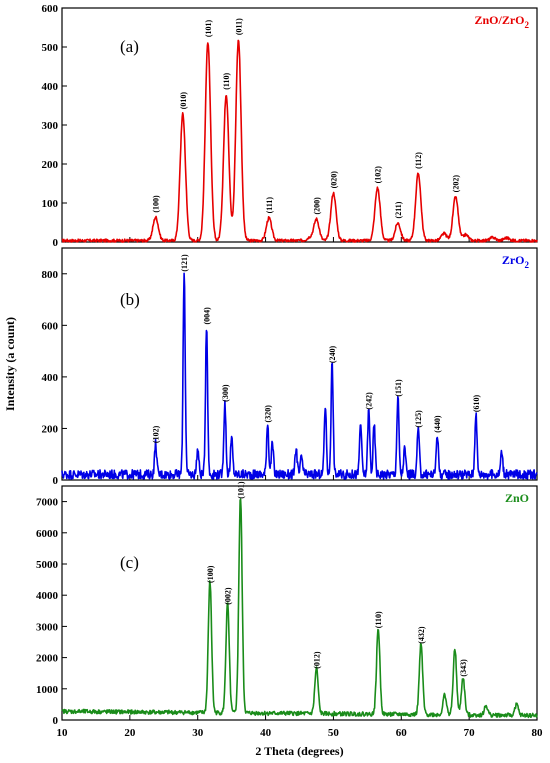 Image resolution: width=550 pixels, height=763 pixels. What do you see at coordinates (225, 393) in the screenshot?
I see `peak-label: (300)` at bounding box center [225, 393].